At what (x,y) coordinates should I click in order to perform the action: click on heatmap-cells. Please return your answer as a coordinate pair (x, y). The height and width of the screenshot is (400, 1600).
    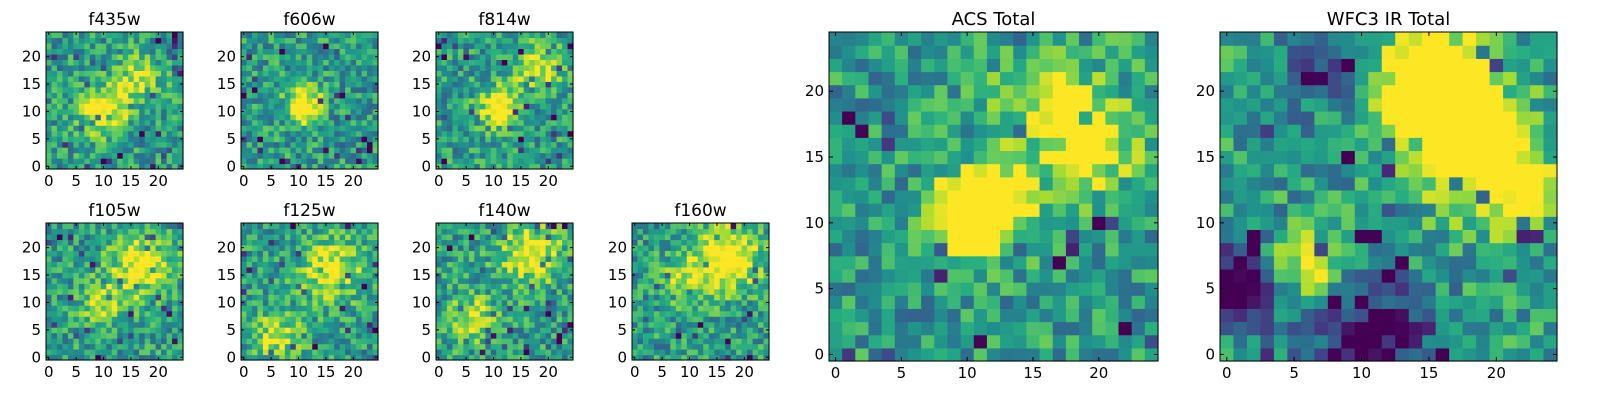
    Looking at the image, I should click on (701, 292).